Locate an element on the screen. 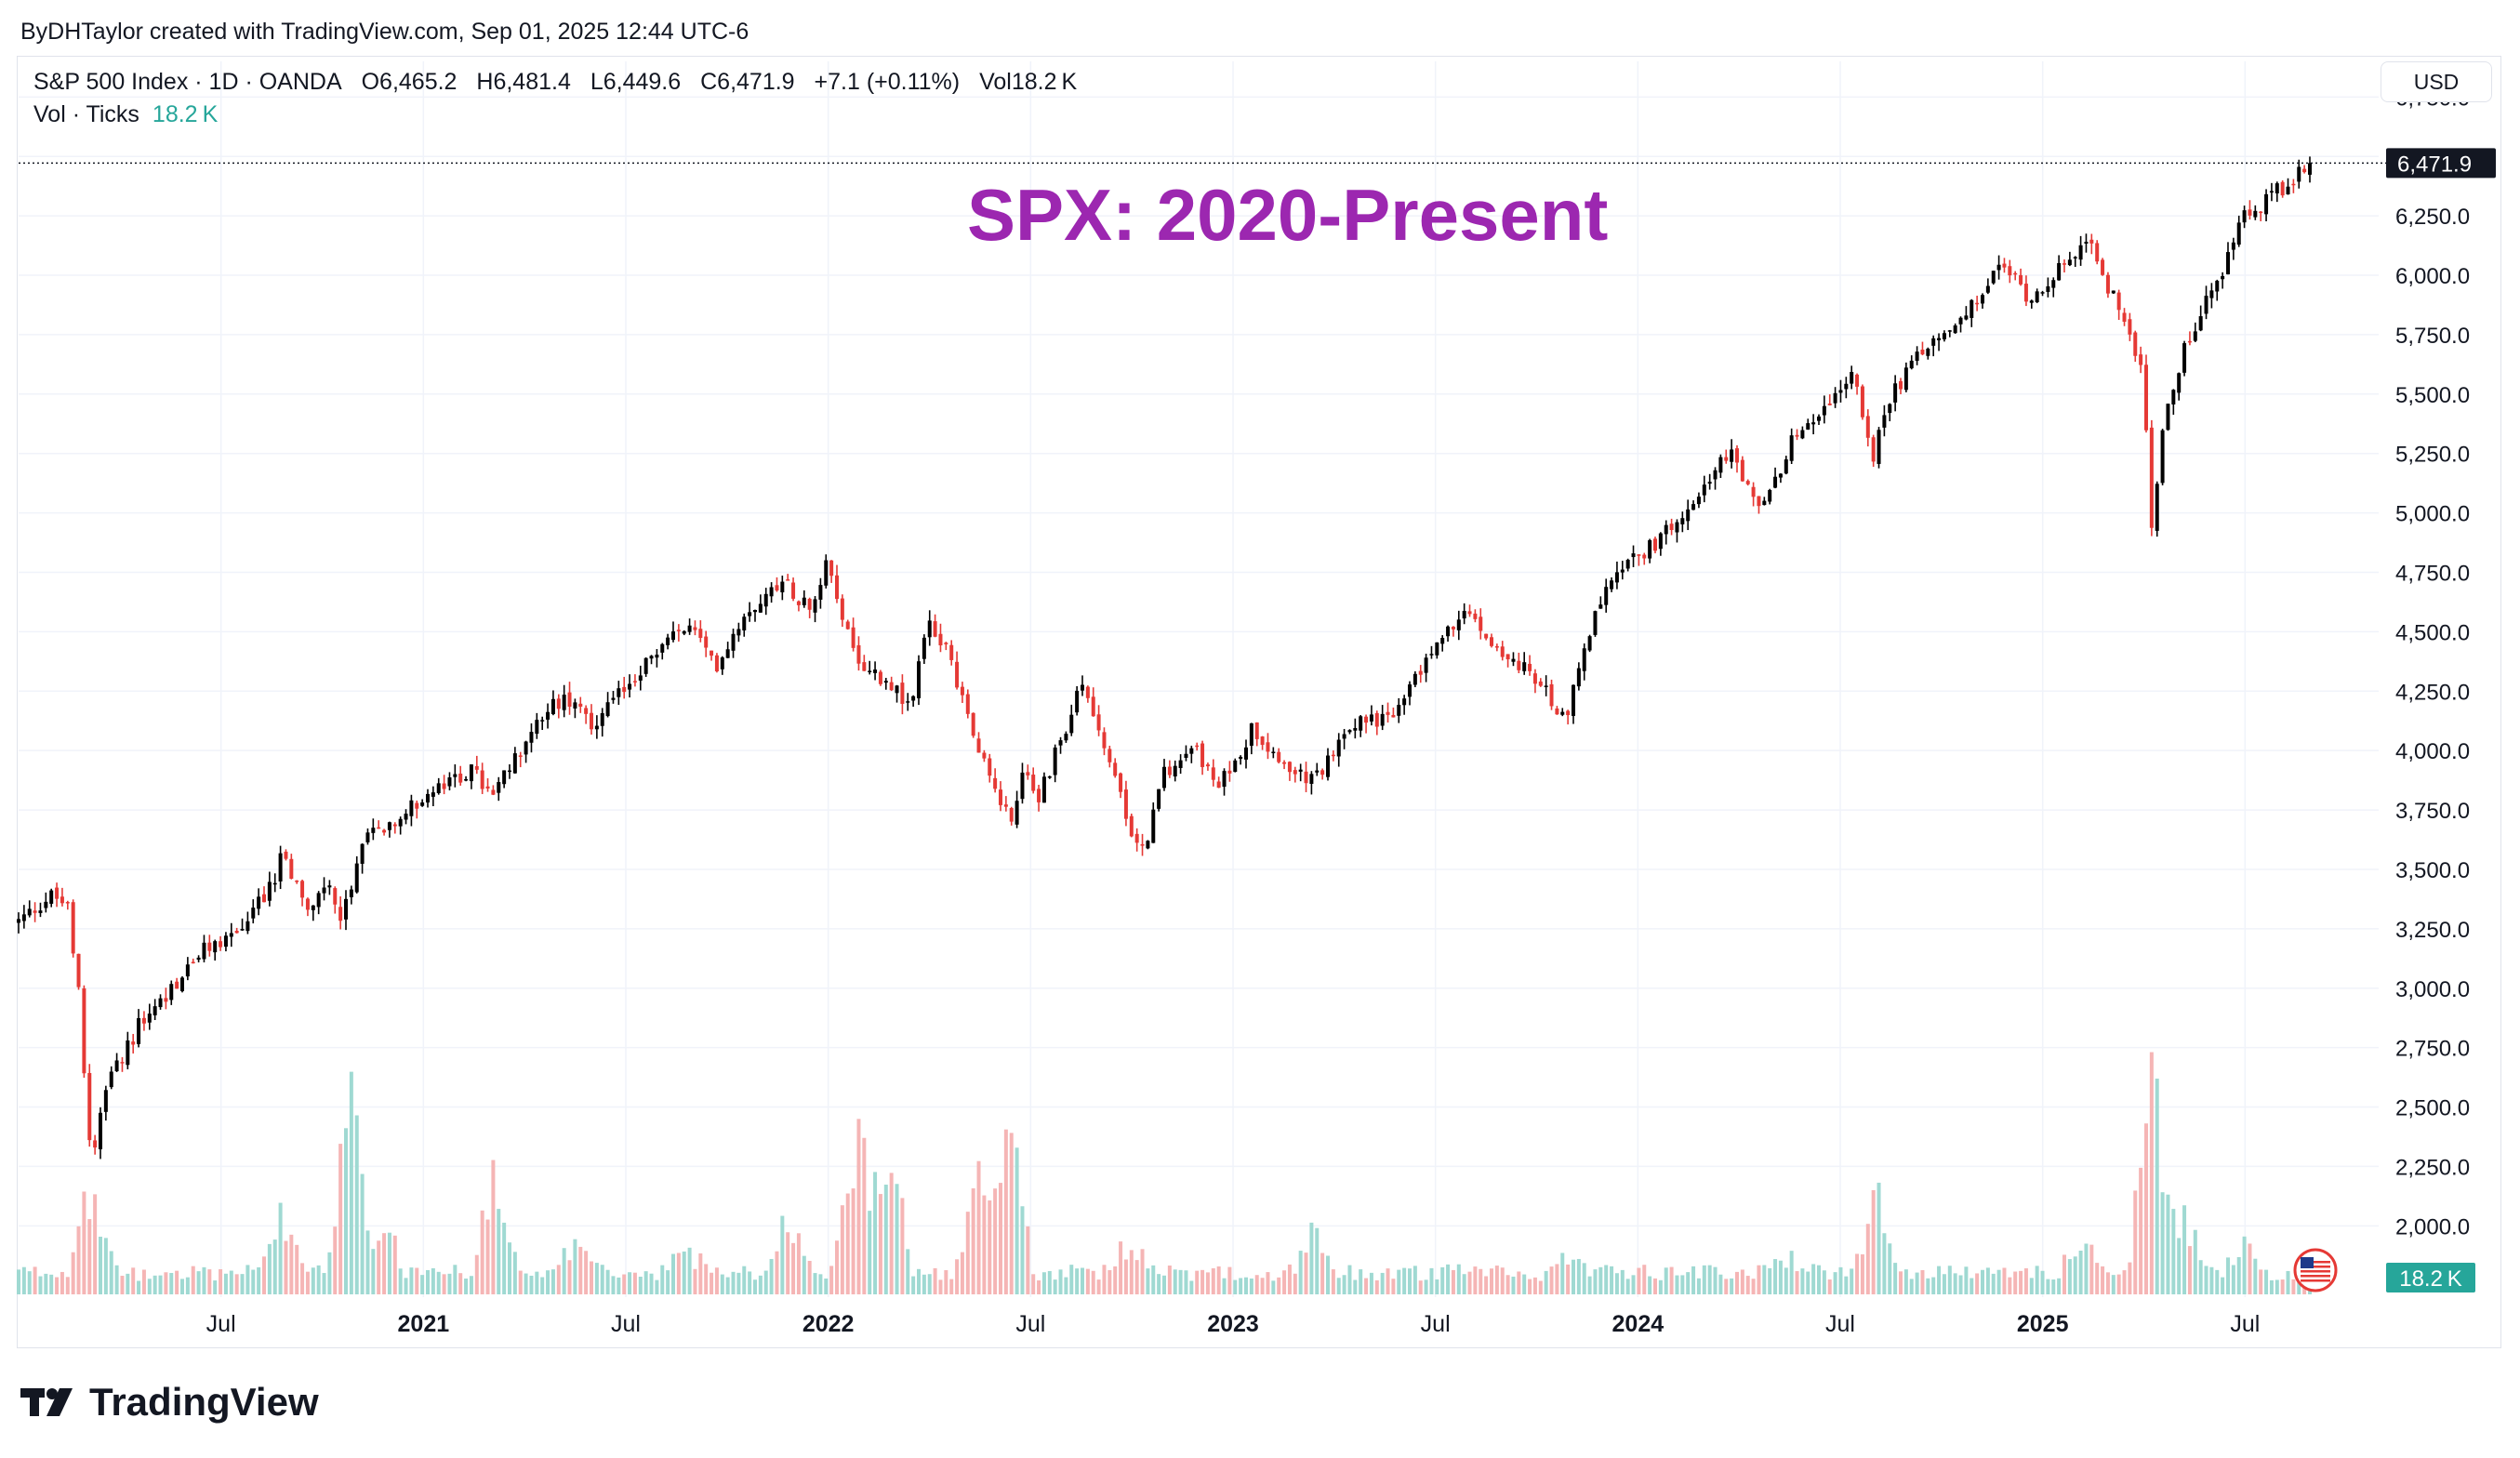 This screenshot has height=1458, width=2520. volume-legend-label: Vol · Ticks is located at coordinates (86, 114).